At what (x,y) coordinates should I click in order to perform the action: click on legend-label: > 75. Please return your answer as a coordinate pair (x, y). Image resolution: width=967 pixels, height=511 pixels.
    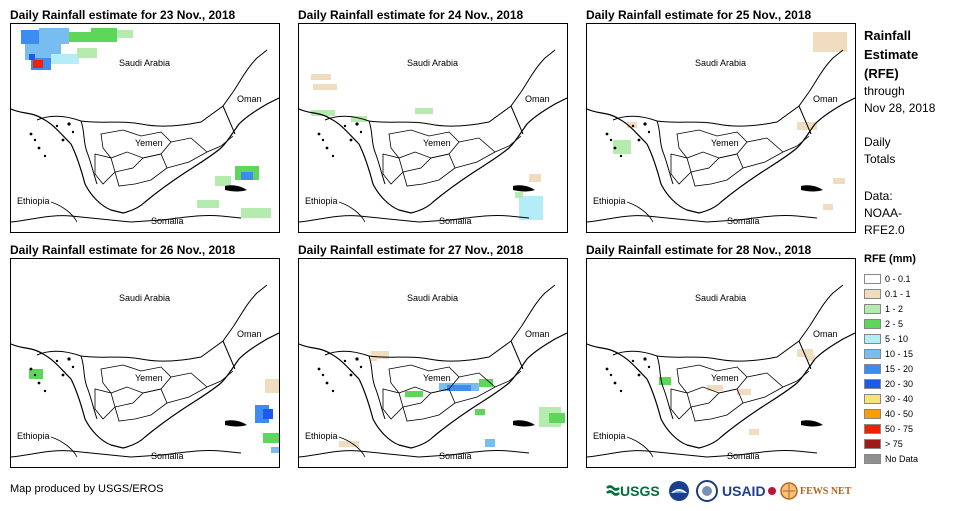
    Looking at the image, I should click on (894, 444).